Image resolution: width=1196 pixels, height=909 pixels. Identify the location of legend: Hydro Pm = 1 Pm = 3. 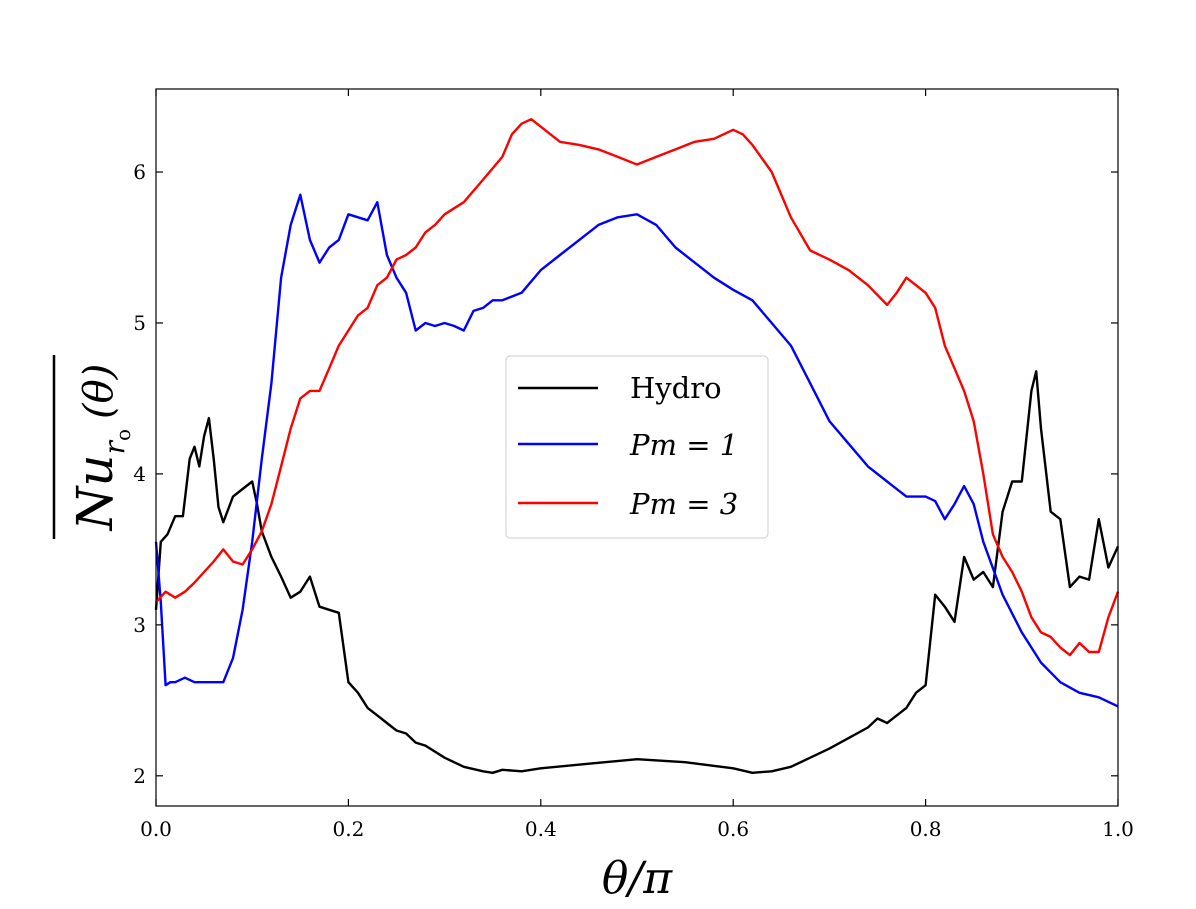
(637, 447).